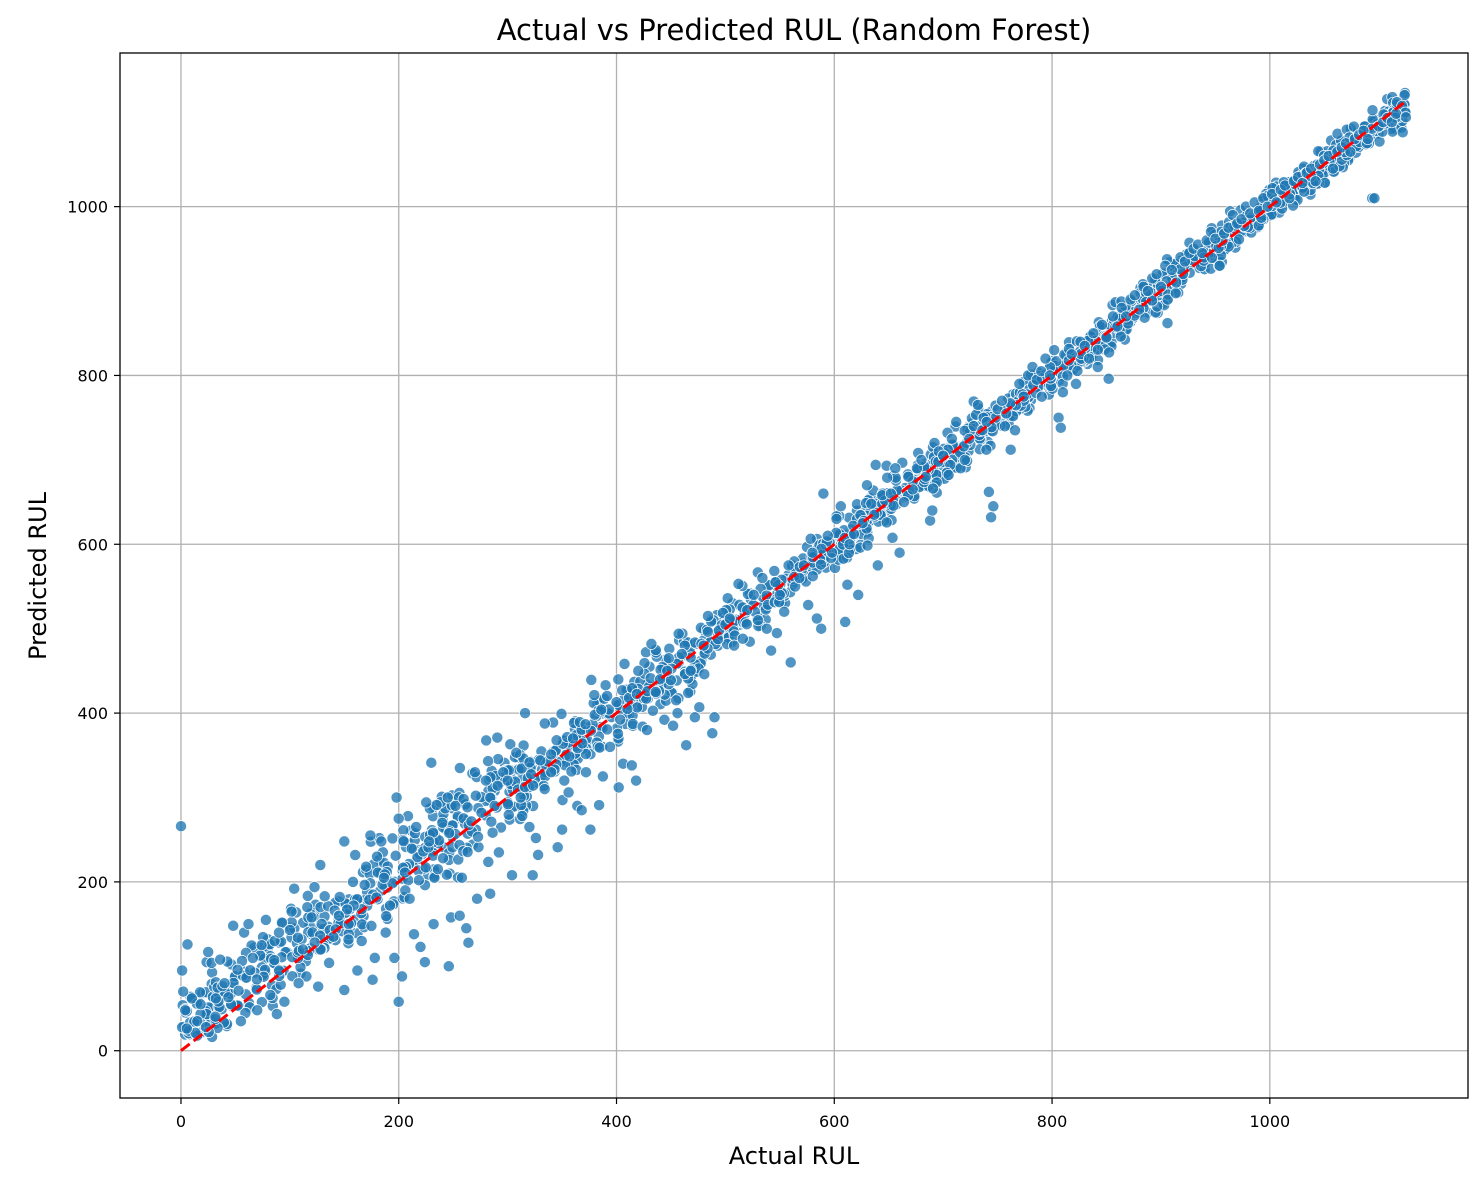 This screenshot has height=1185, width=1484. What do you see at coordinates (834, 1121) in the screenshot?
I see `x-tick-label: 600` at bounding box center [834, 1121].